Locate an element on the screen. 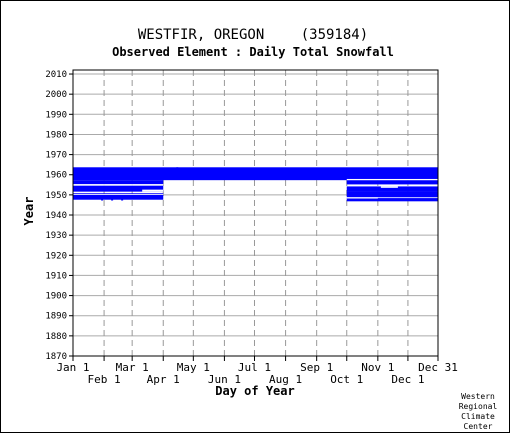  credit-line-3: Climate is located at coordinates (478, 416).